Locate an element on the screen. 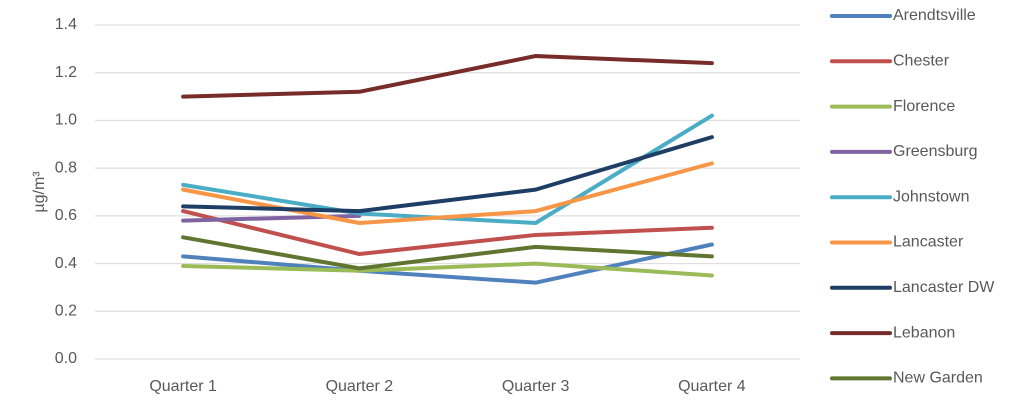 The width and height of the screenshot is (1033, 405). legend-label: Lebanon is located at coordinates (924, 332).